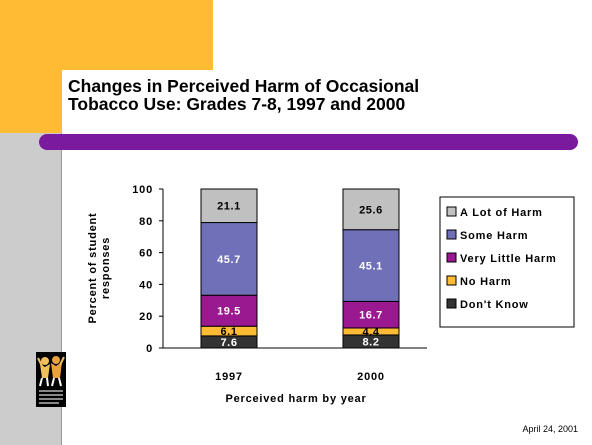 This screenshot has width=592, height=445. Describe the element at coordinates (485, 282) in the screenshot. I see `legend-label: No Harm` at that location.